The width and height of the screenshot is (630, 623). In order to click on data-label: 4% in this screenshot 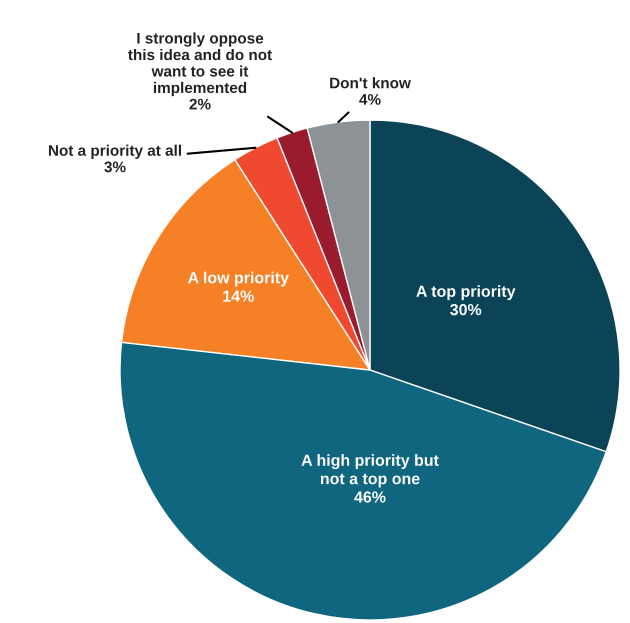, I will do `click(370, 99)`.